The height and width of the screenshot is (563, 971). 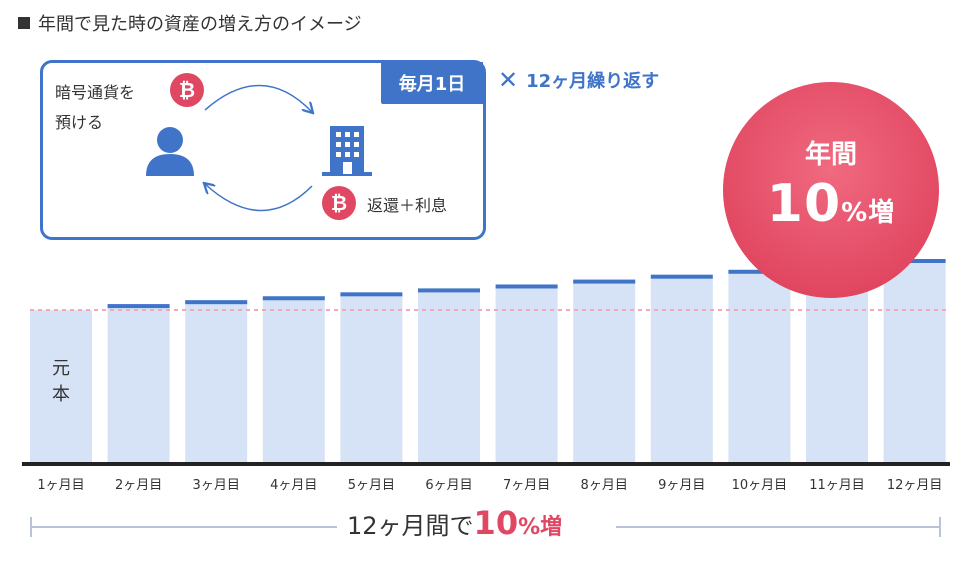 What do you see at coordinates (347, 151) in the screenshot?
I see `building-icon` at bounding box center [347, 151].